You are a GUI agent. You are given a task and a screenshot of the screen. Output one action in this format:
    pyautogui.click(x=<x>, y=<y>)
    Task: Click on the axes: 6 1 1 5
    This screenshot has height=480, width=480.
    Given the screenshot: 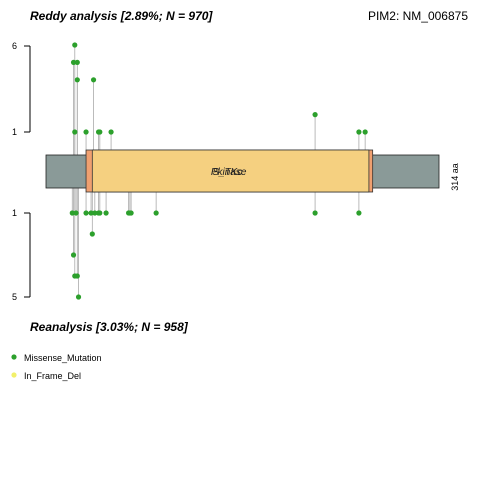 What is the action you would take?
    pyautogui.click(x=21, y=171)
    